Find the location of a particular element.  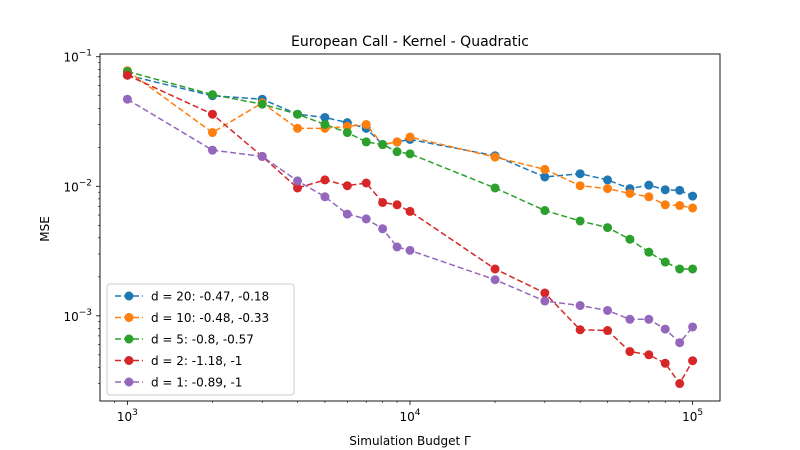

y-tick-label: 10⁻¹ is located at coordinates (77, 57).